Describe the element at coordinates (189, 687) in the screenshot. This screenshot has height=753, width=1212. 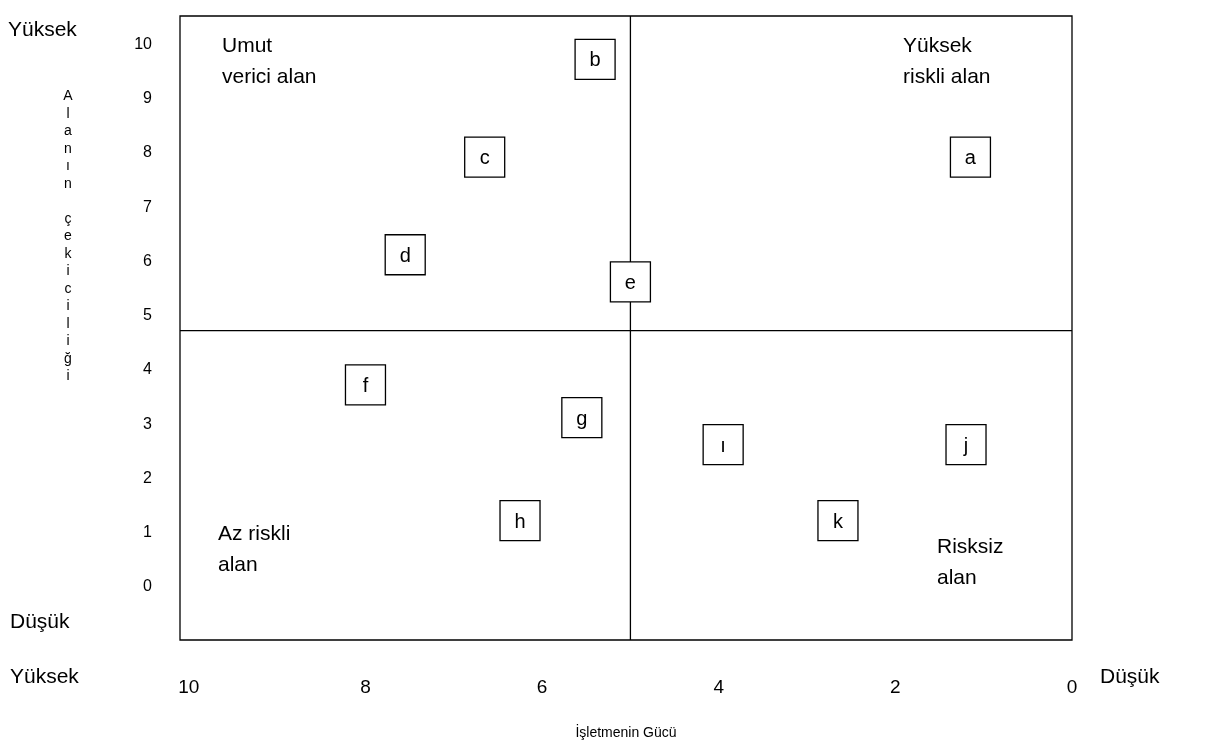
I see `x-tick-label: 10` at that location.